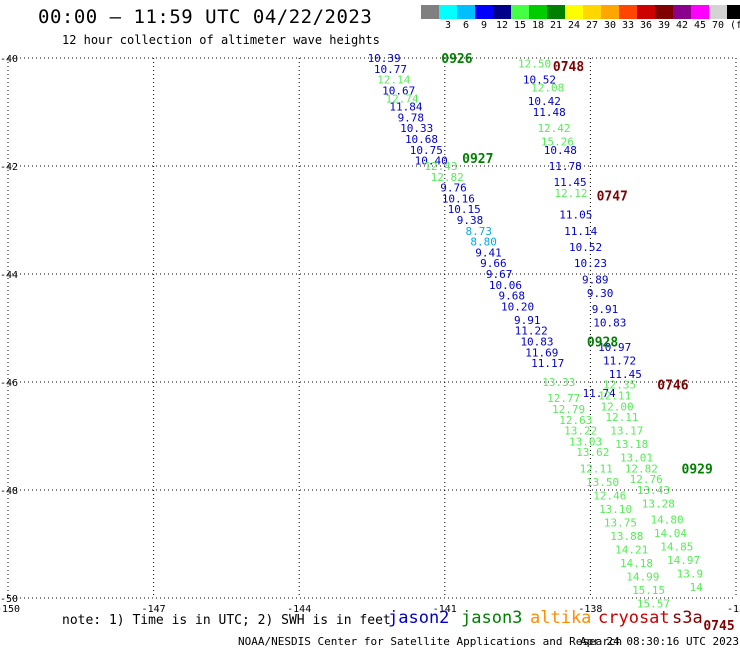 The width and height of the screenshot is (740, 650). What do you see at coordinates (659, 641) in the screenshot?
I see `generation-timestamp: Apr 24 08:30:16 UTC 2023` at bounding box center [659, 641].